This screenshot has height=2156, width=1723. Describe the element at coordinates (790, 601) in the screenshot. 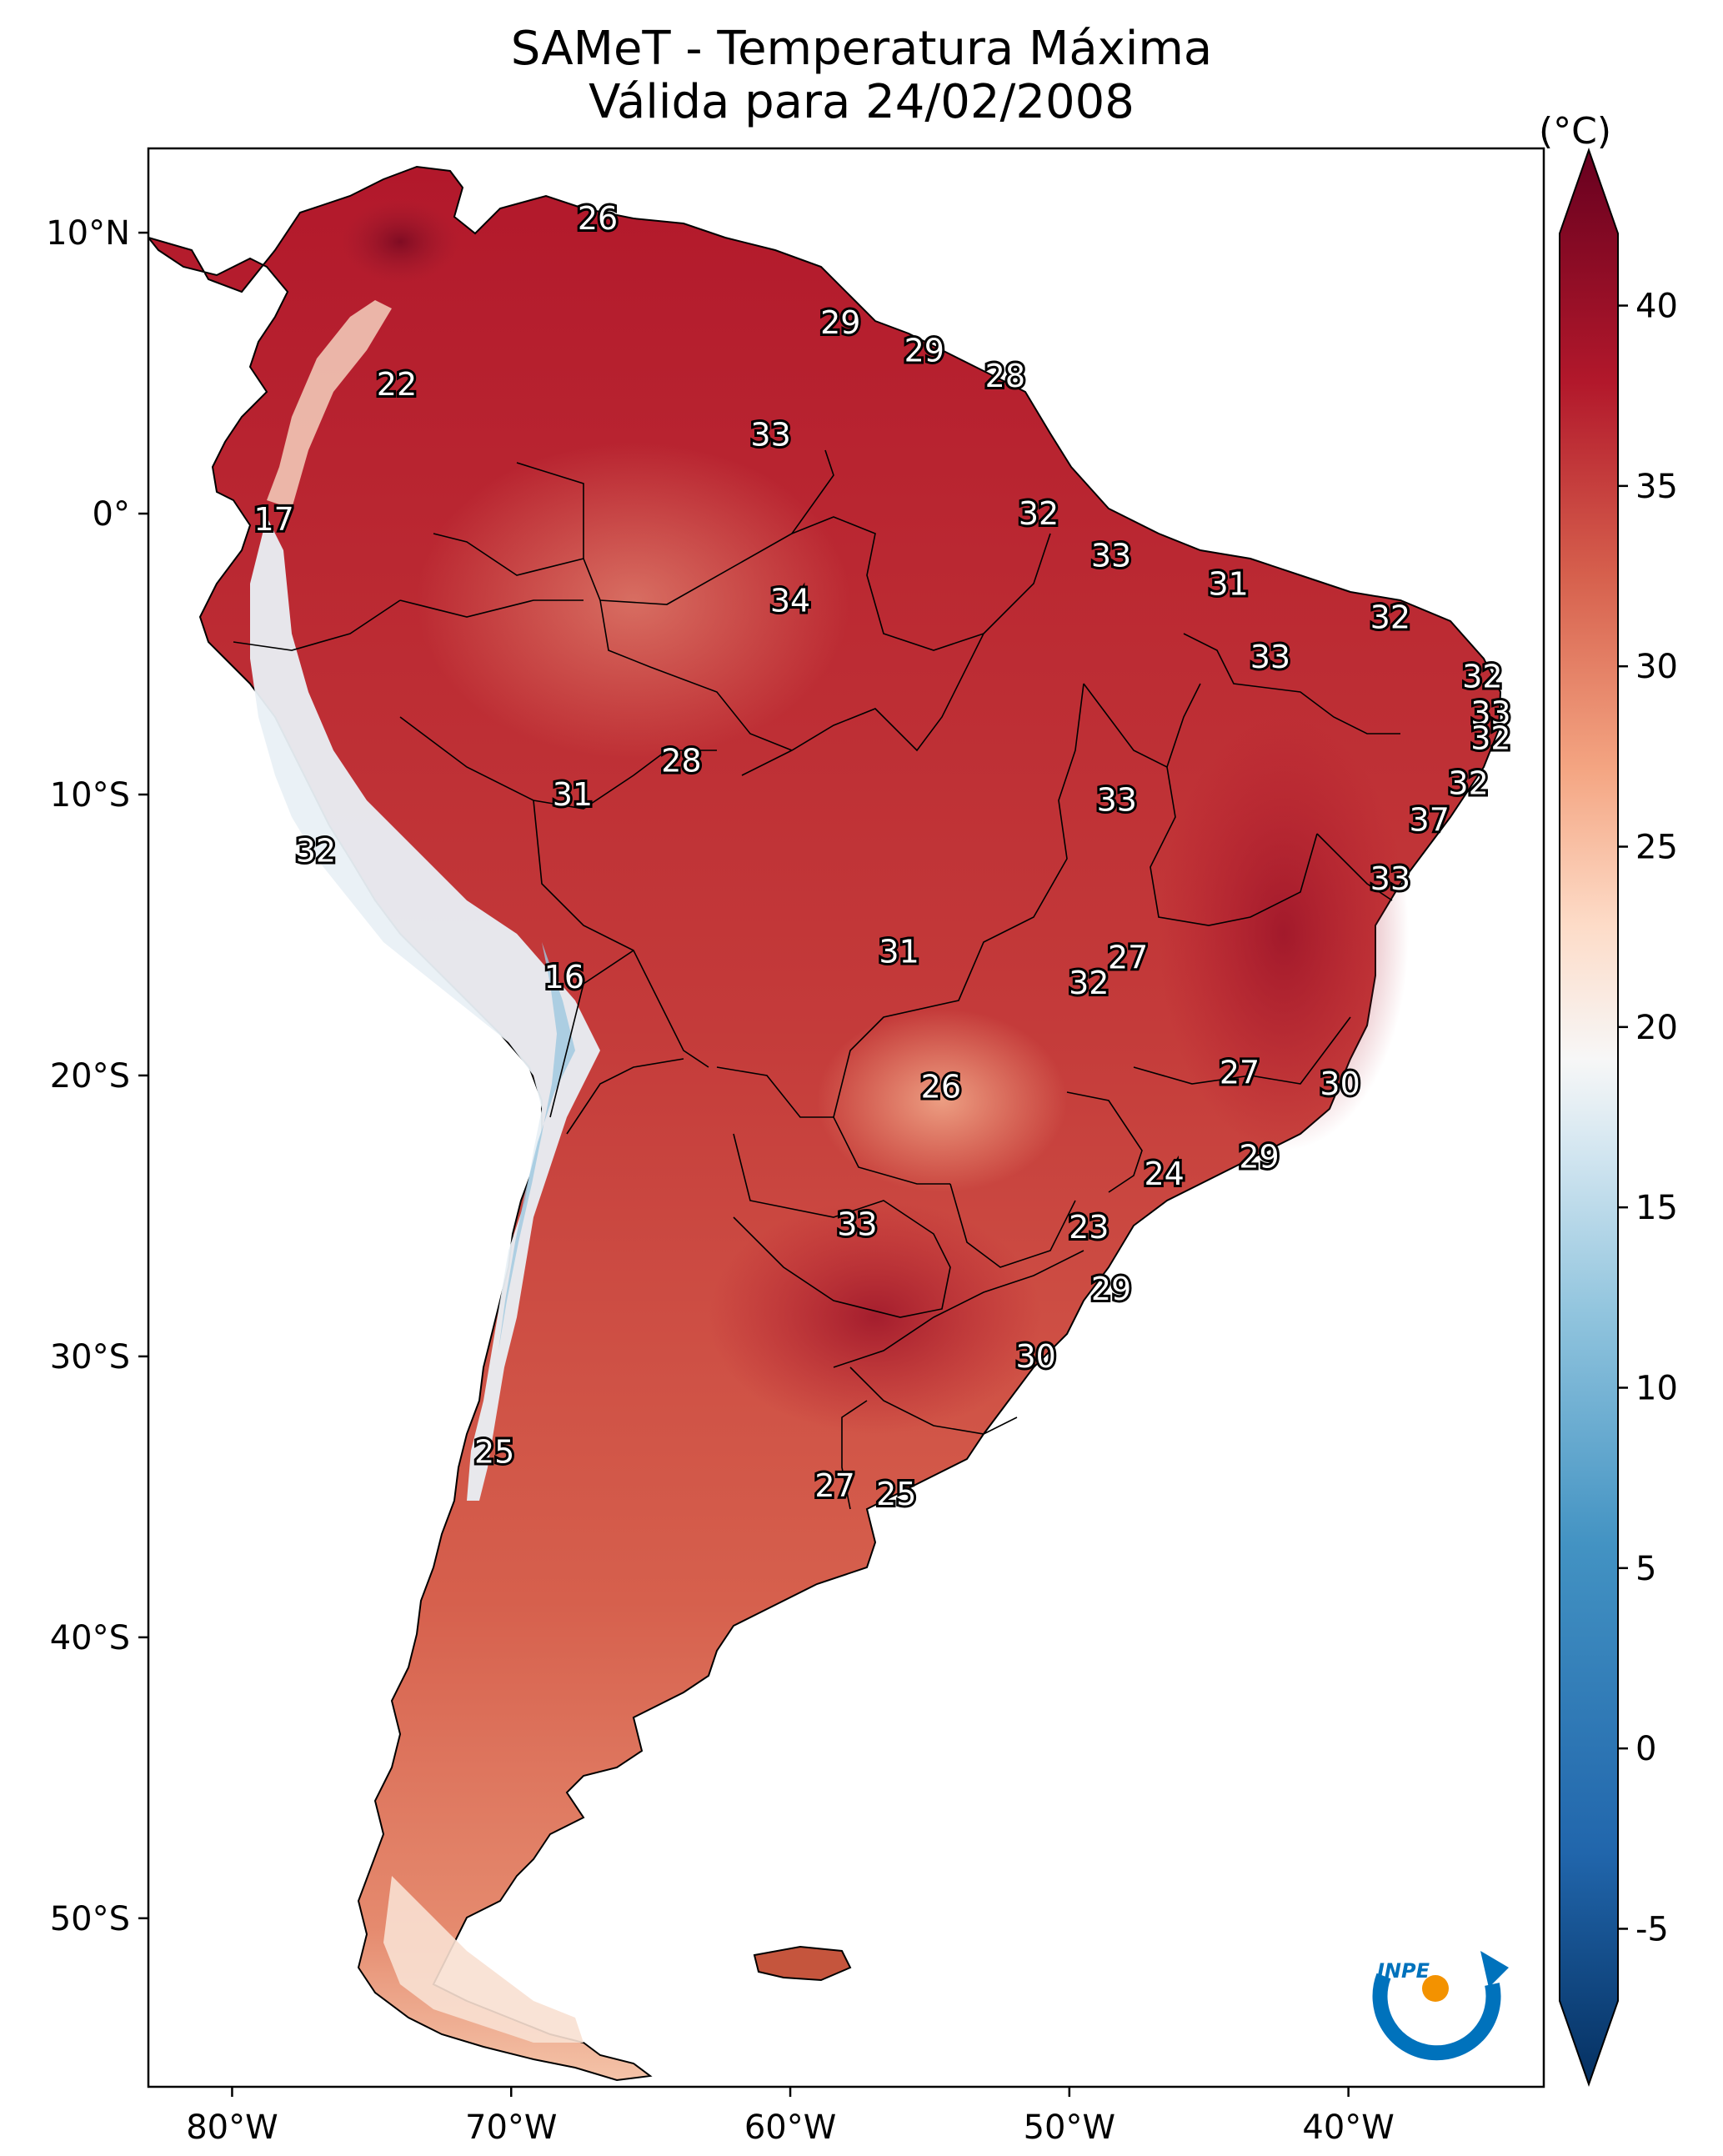

I see `city-temperature-label: 34` at that location.